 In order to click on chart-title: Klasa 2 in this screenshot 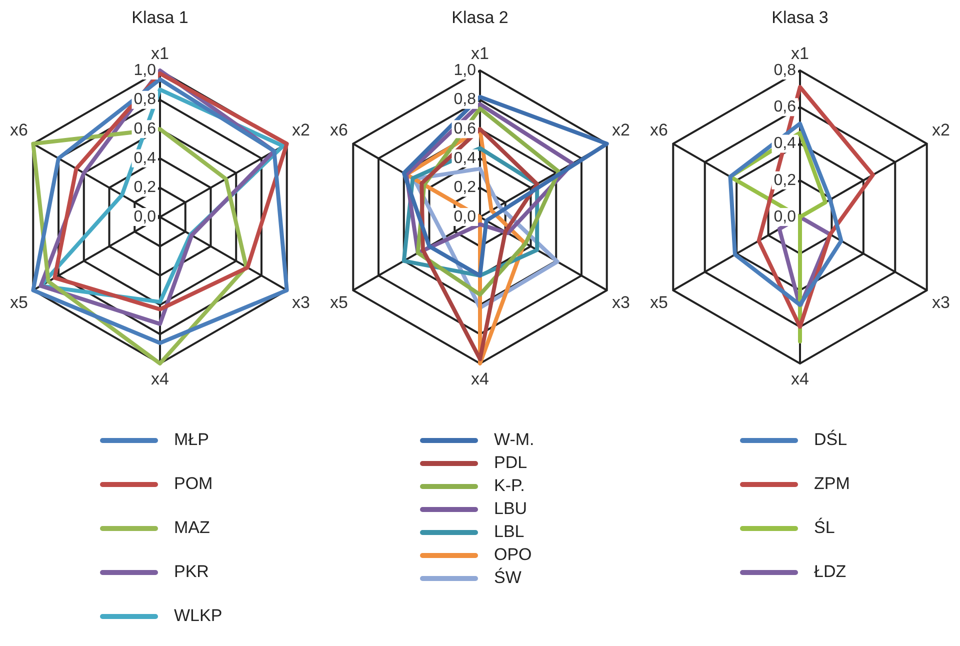, I will do `click(480, 17)`.